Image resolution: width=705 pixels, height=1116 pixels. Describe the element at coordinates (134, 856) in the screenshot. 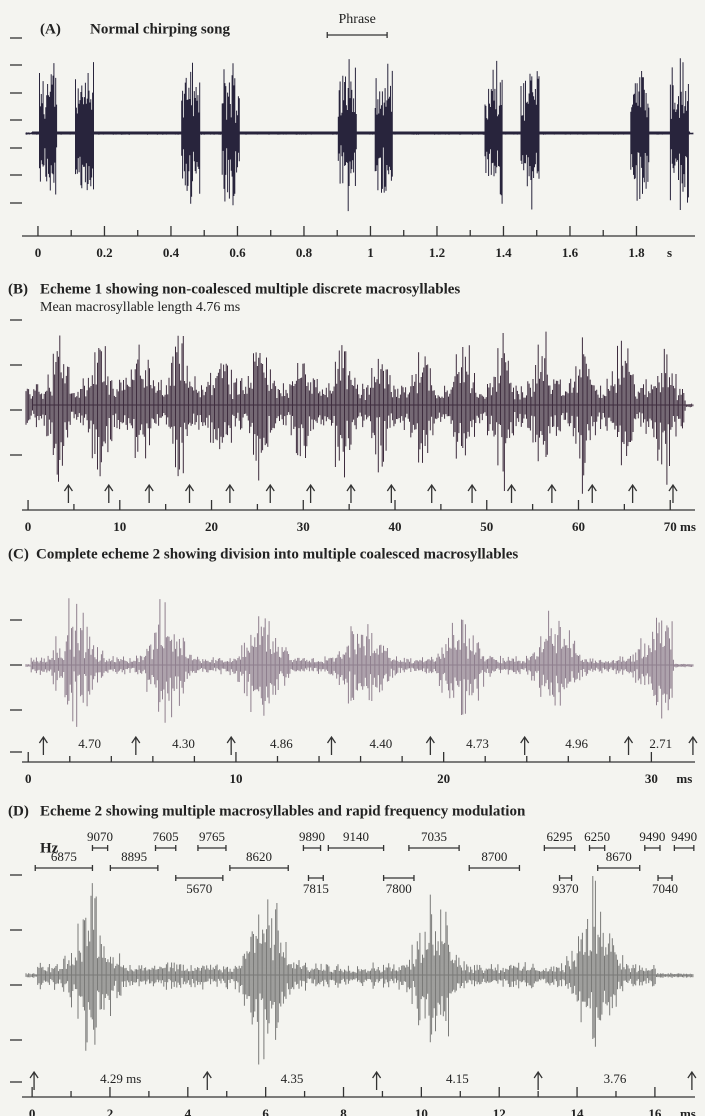

I see `freq-label: 8895` at that location.